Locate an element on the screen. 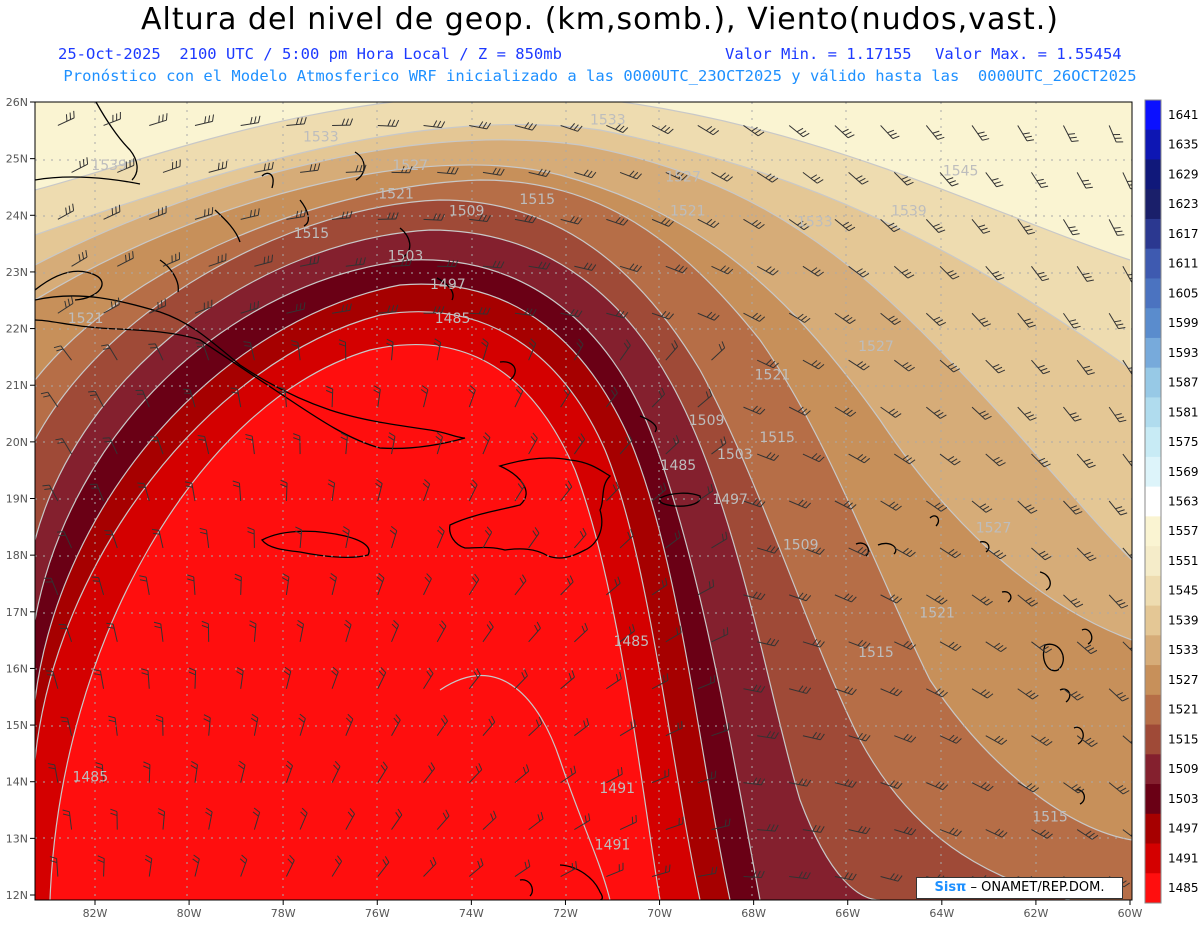 Image resolution: width=1200 pixels, height=927 pixels. lon-label: 62W is located at coordinates (1035, 913).